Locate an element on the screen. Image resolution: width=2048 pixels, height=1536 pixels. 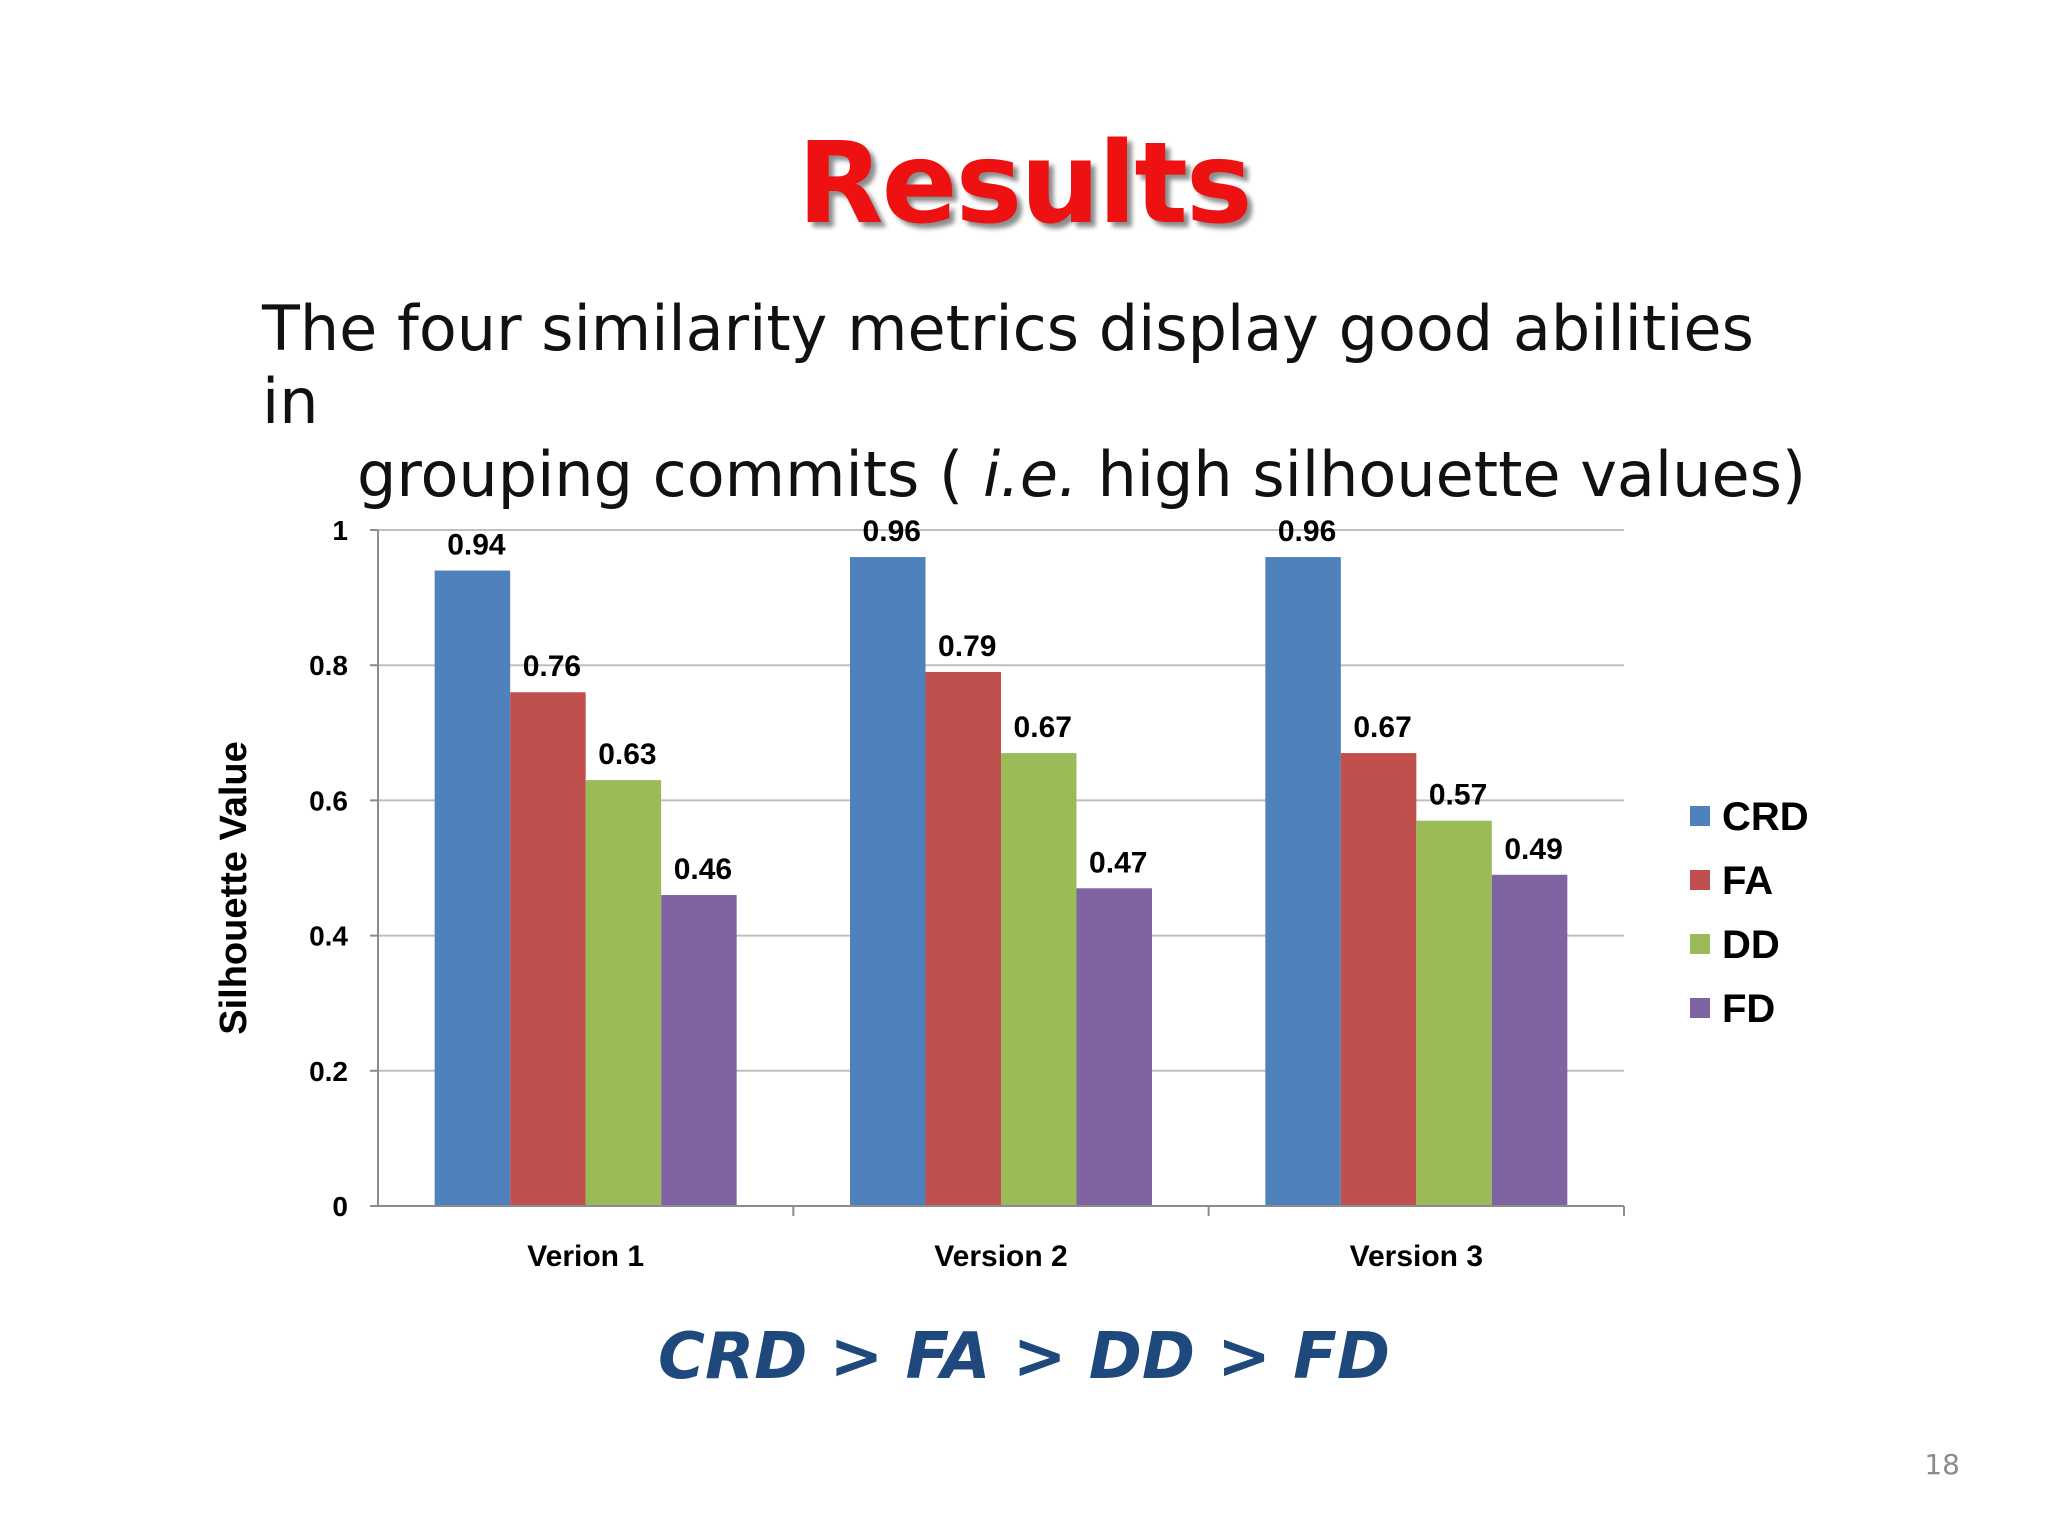
legend-swatch-fd is located at coordinates (1700, 1008).